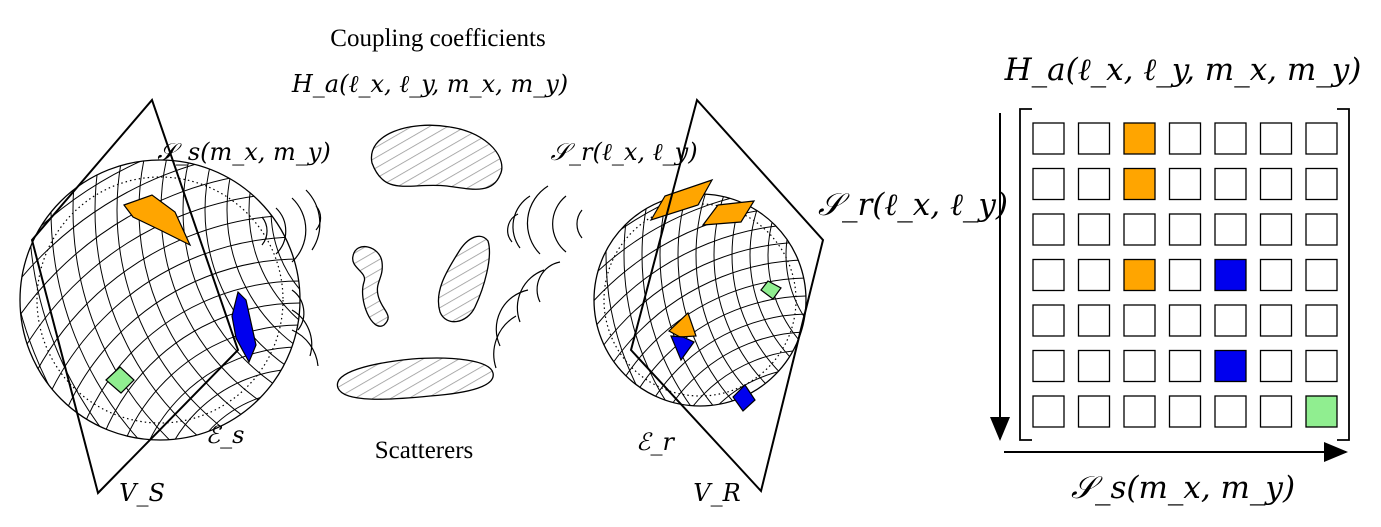  What do you see at coordinates (656, 442) in the screenshot?
I see `receive-ellipse-label: ℰ_r` at bounding box center [656, 442].